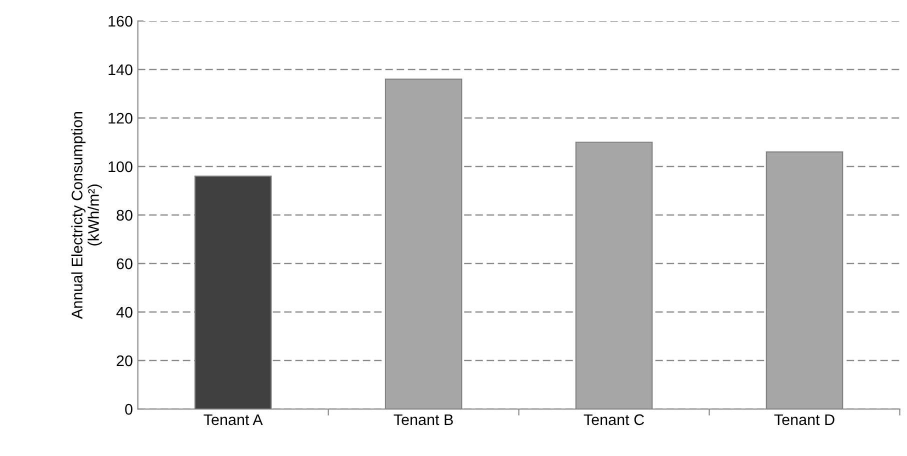 The width and height of the screenshot is (907, 456). I want to click on y-tick-label: 60, so click(124, 264).